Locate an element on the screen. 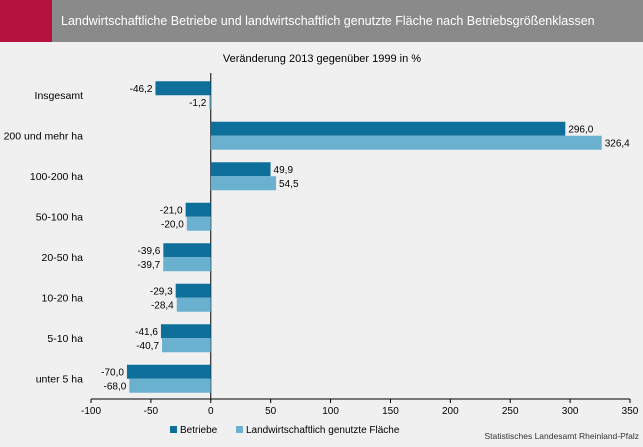  x-tick-label: -50 is located at coordinates (151, 411).